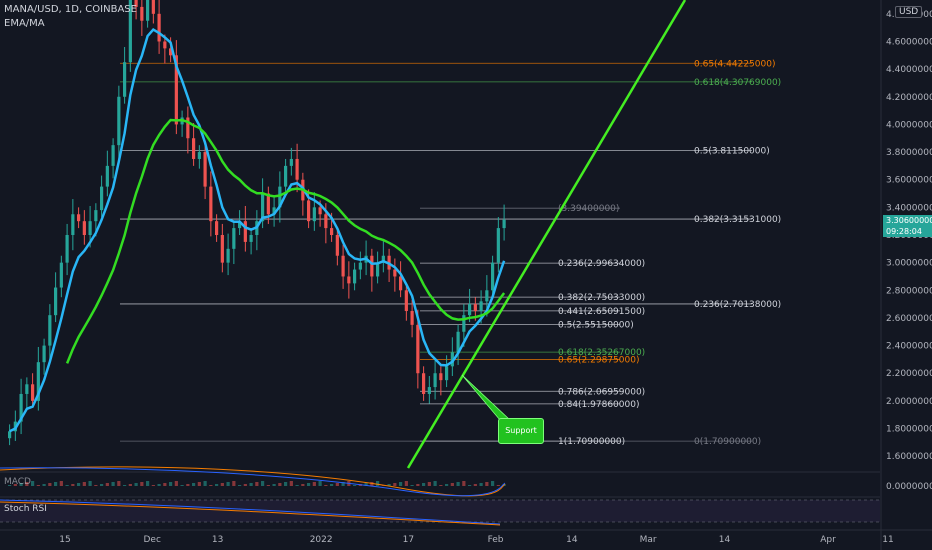 This screenshot has height=550, width=932. Describe the element at coordinates (253, 482) in the screenshot. I see `macd-line` at that location.